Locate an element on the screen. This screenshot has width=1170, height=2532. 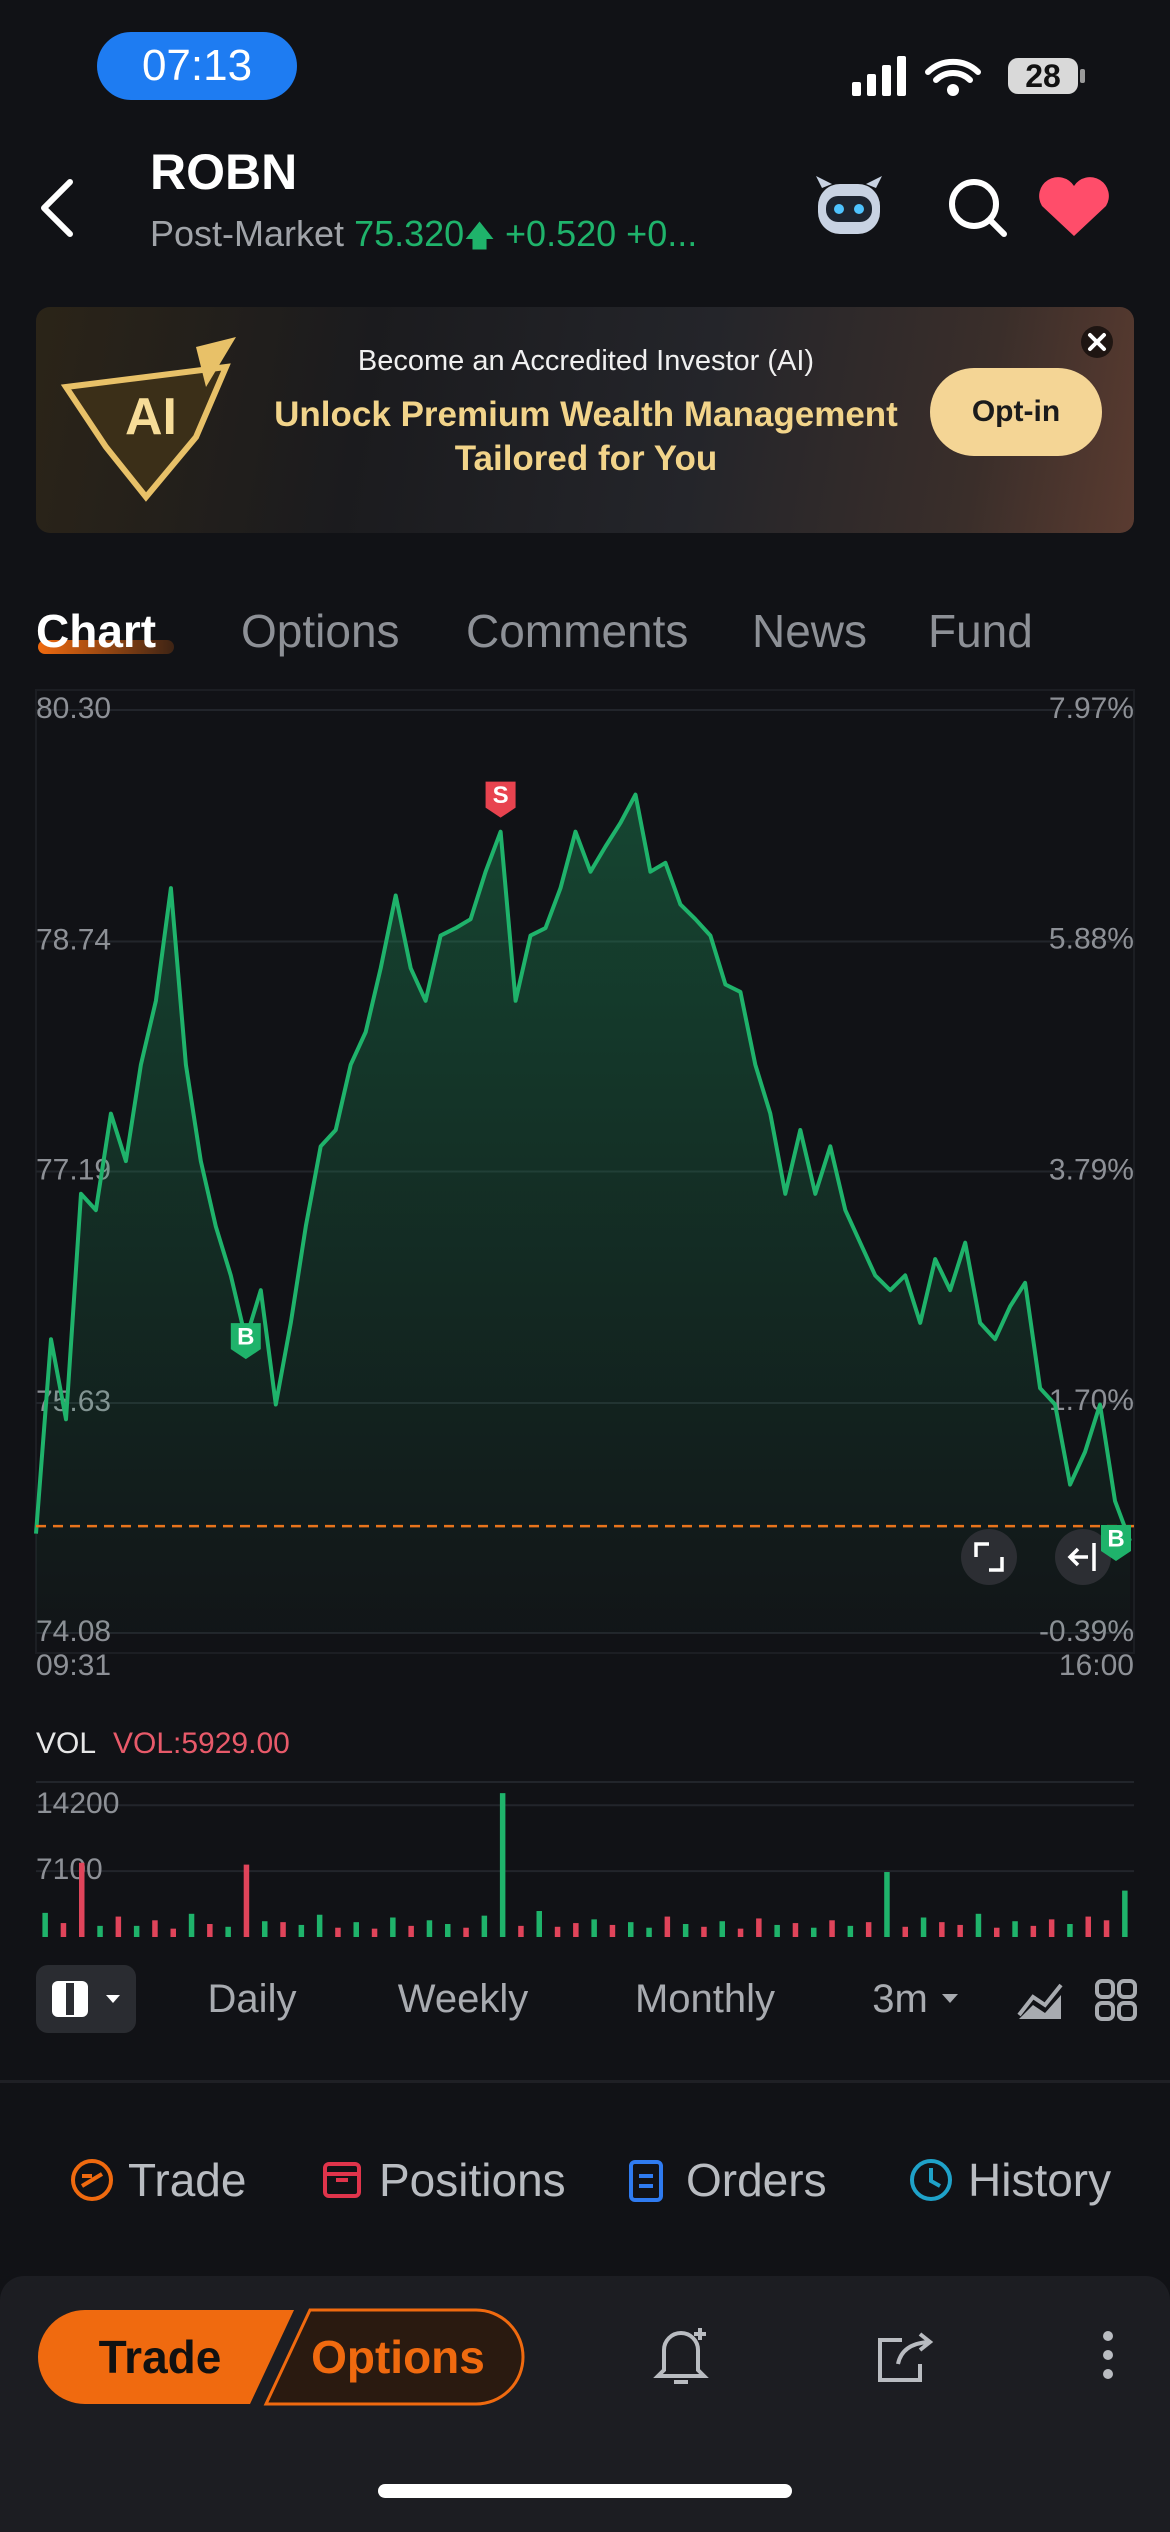
period-caret is located at coordinates (950, 1998).